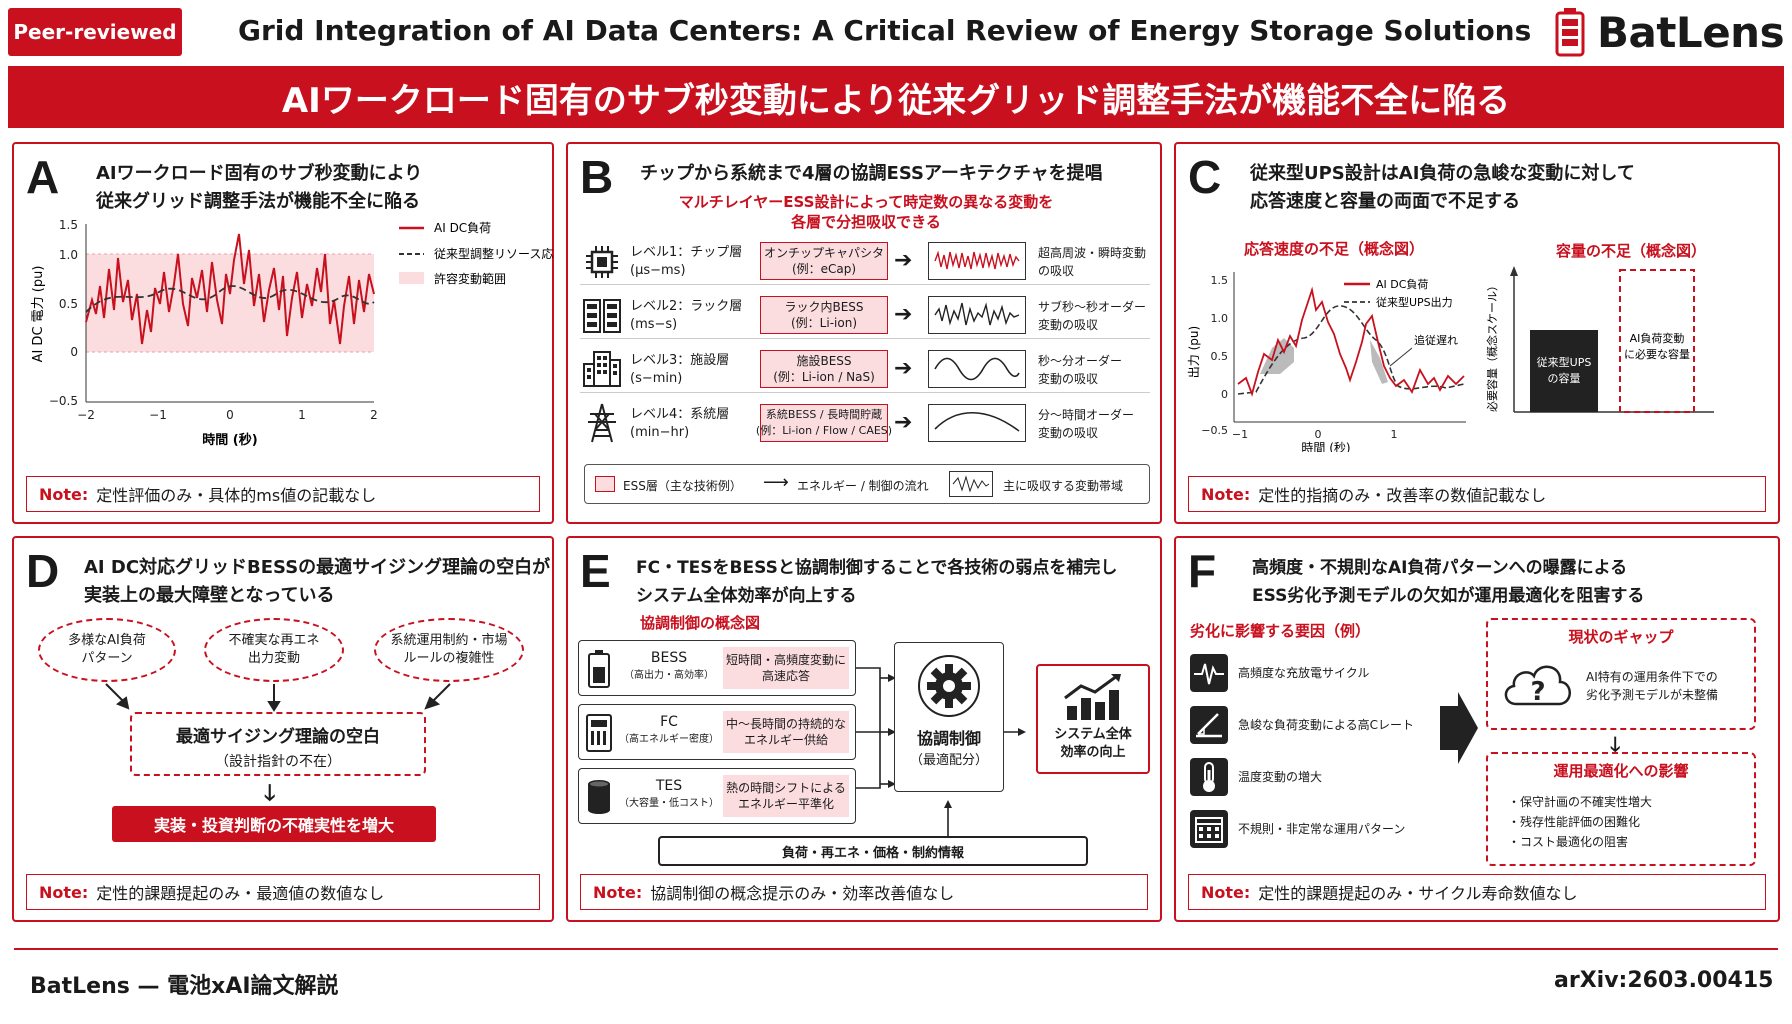  I want to click on info-box: 負荷・再エネ・価格・制約情報, so click(873, 851).